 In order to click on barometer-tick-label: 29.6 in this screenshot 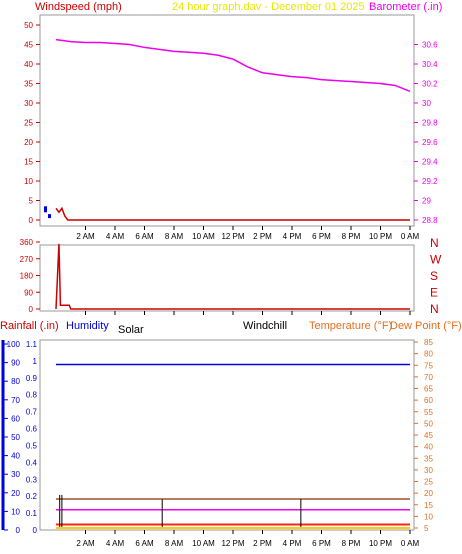, I will do `click(430, 142)`.